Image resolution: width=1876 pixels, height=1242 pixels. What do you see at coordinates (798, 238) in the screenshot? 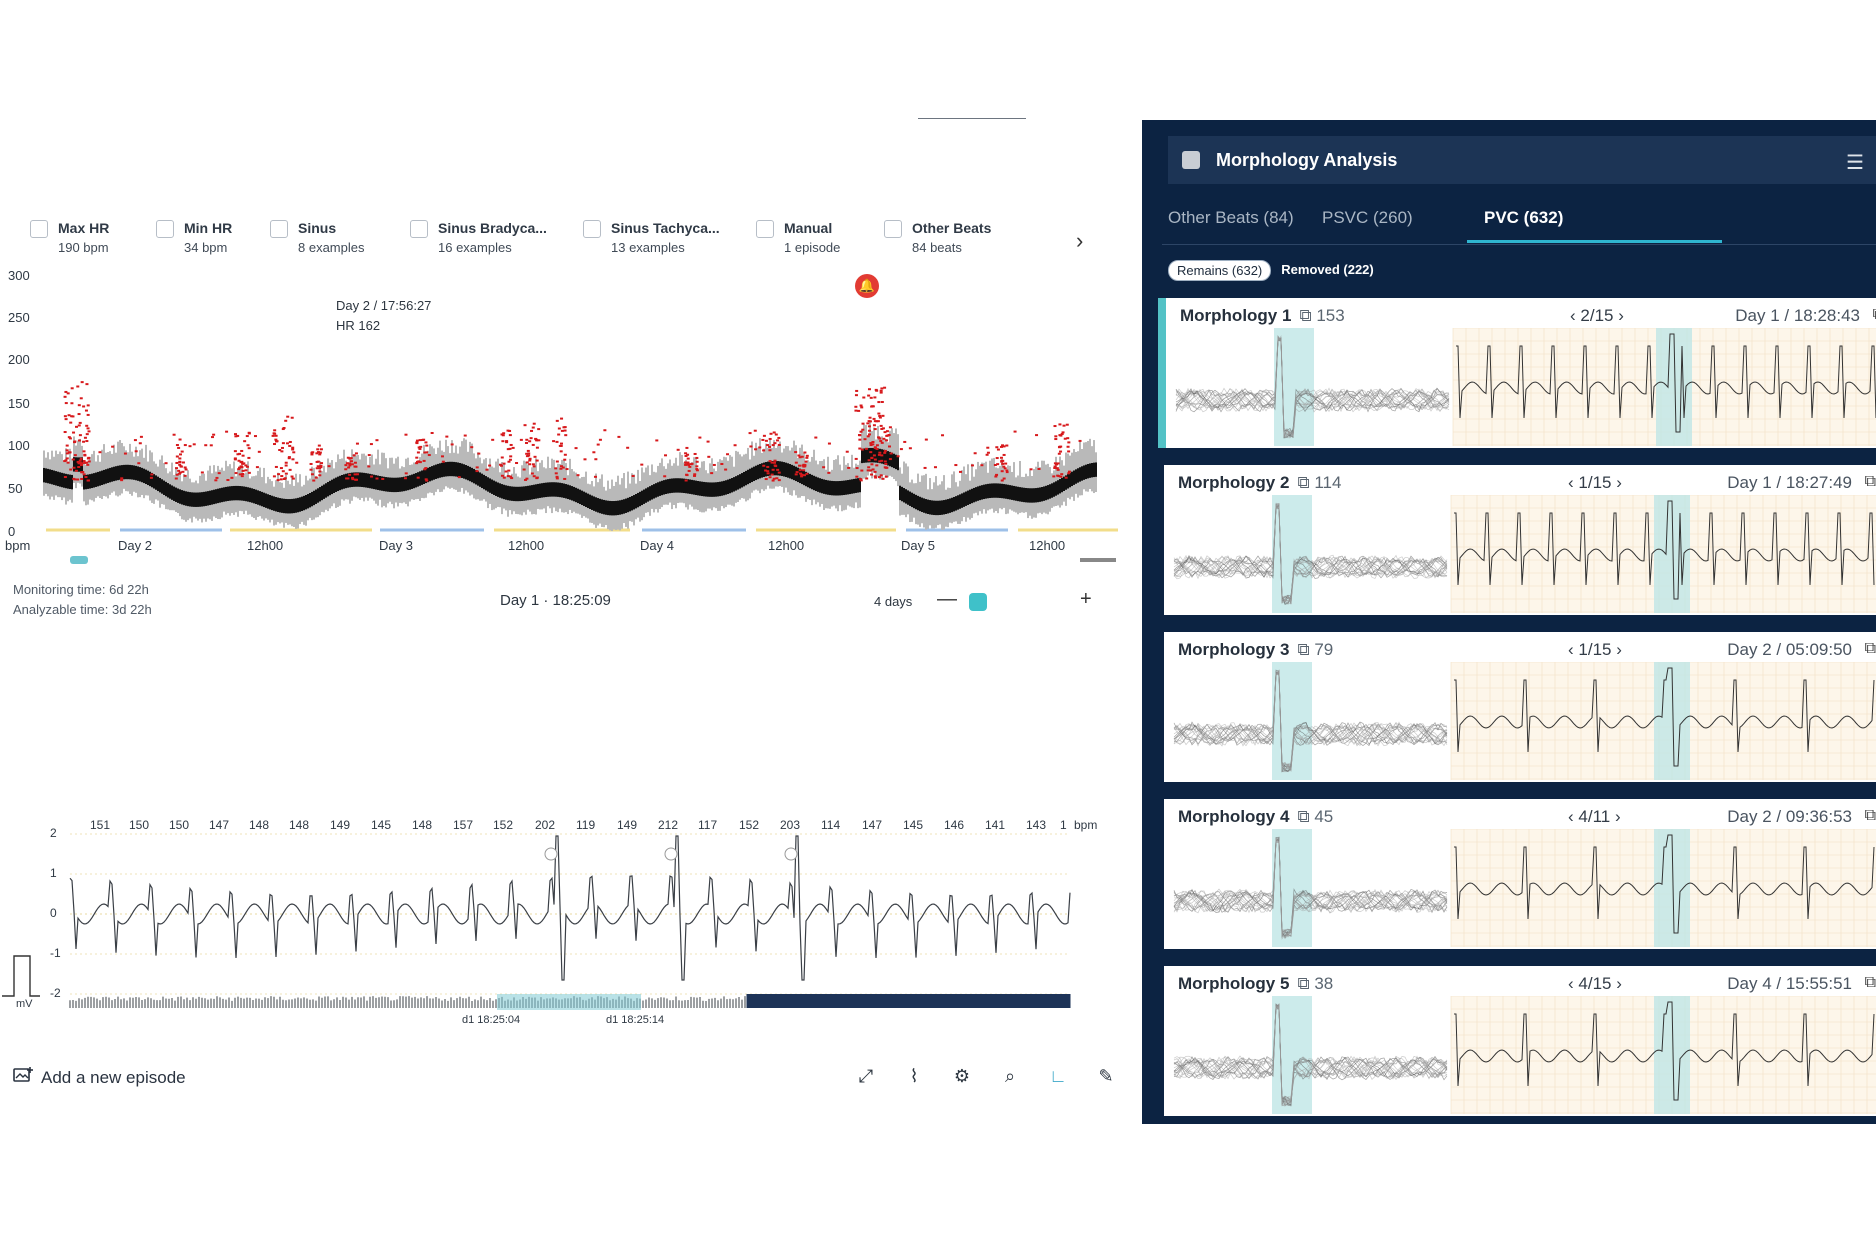
I see `filter-manual: Manual 1 episode` at bounding box center [798, 238].